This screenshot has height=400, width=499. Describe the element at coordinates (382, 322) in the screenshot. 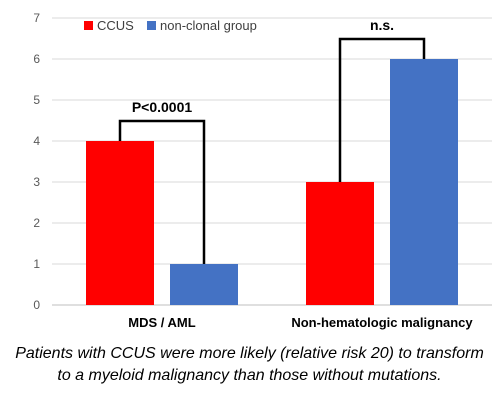

I see `x-category-label: Non-hematologic malignancy` at that location.